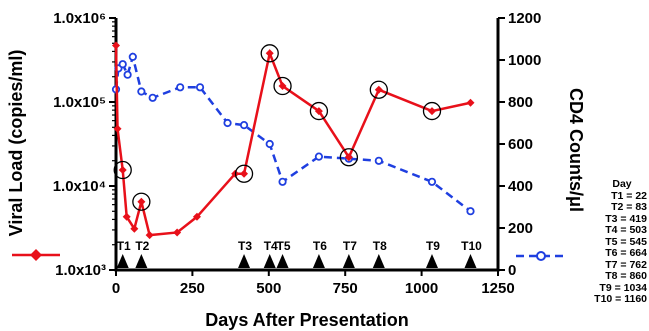  Describe the element at coordinates (421, 288) in the screenshot. I see `x-tick-label: 1000` at that location.